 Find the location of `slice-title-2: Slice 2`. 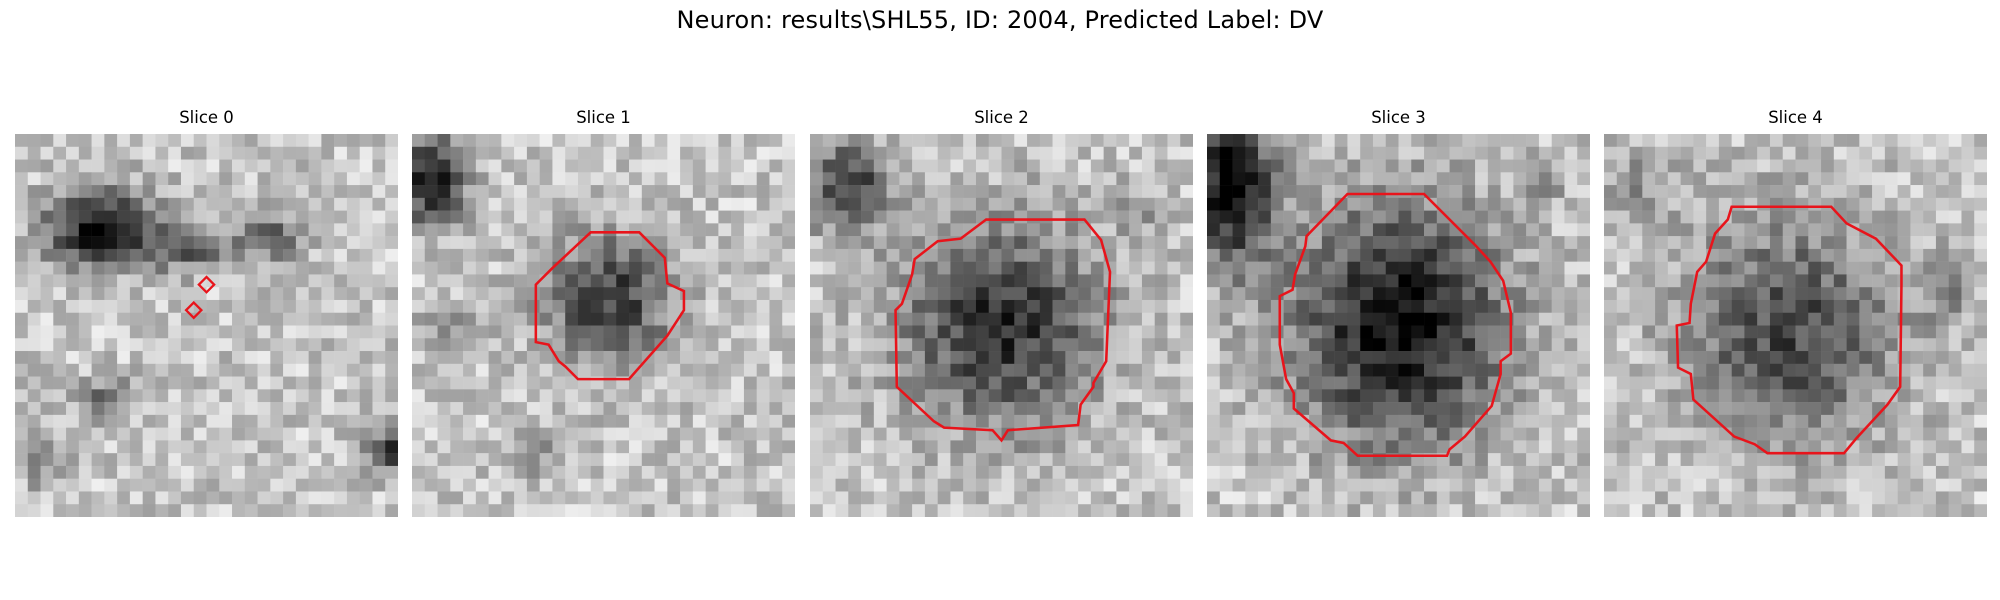

slice-title-2: Slice 2 is located at coordinates (1001, 117).